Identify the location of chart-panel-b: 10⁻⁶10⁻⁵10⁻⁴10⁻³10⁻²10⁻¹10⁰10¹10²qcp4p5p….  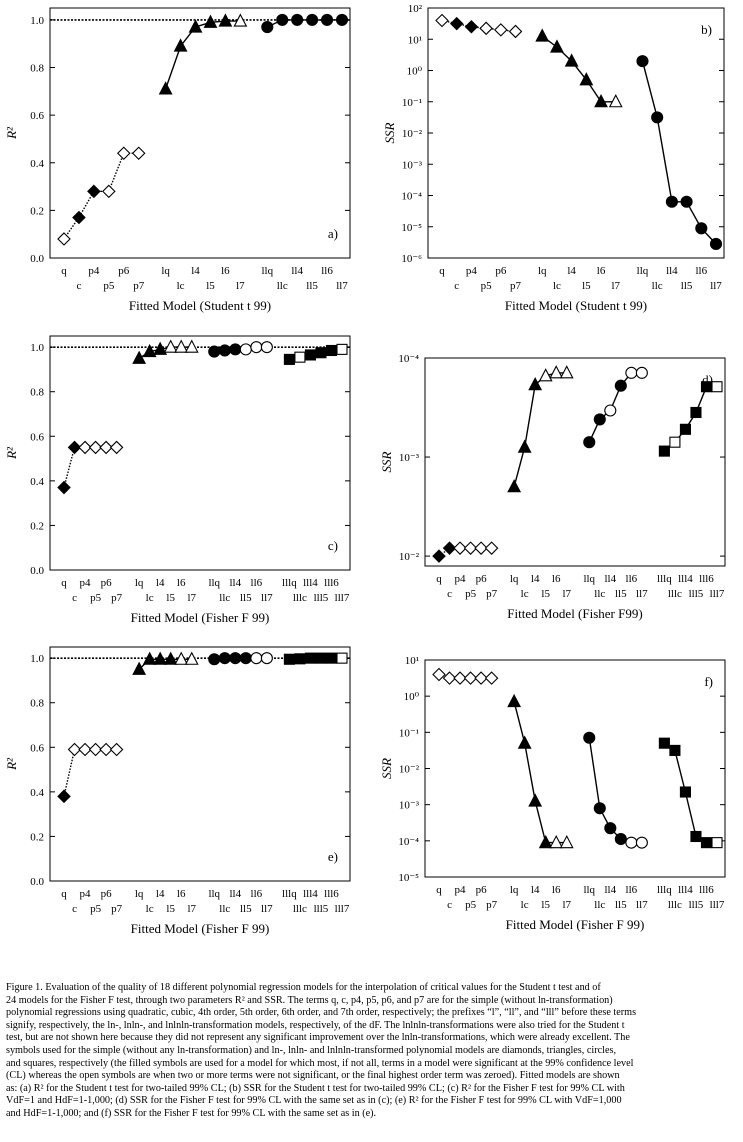
(553, 158).